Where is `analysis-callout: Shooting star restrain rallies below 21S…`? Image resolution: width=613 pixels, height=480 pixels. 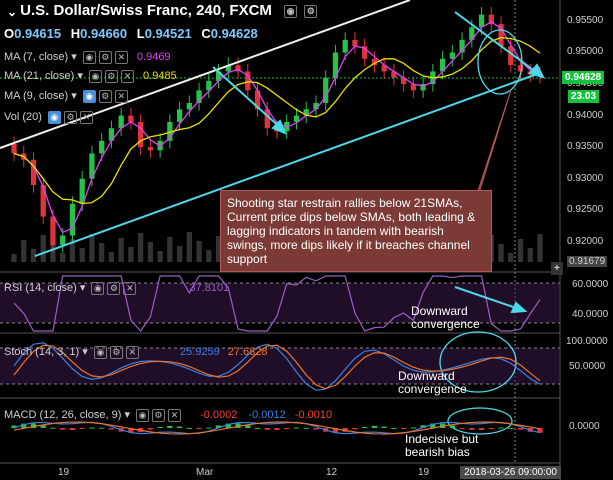
analysis-callout: Shooting star restrain rallies below 21S… is located at coordinates (356, 231).